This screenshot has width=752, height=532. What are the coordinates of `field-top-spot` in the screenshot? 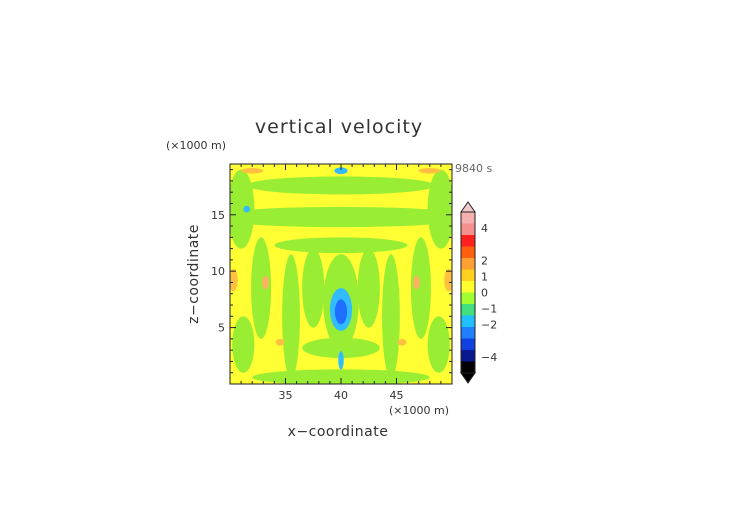 It's located at (341, 171).